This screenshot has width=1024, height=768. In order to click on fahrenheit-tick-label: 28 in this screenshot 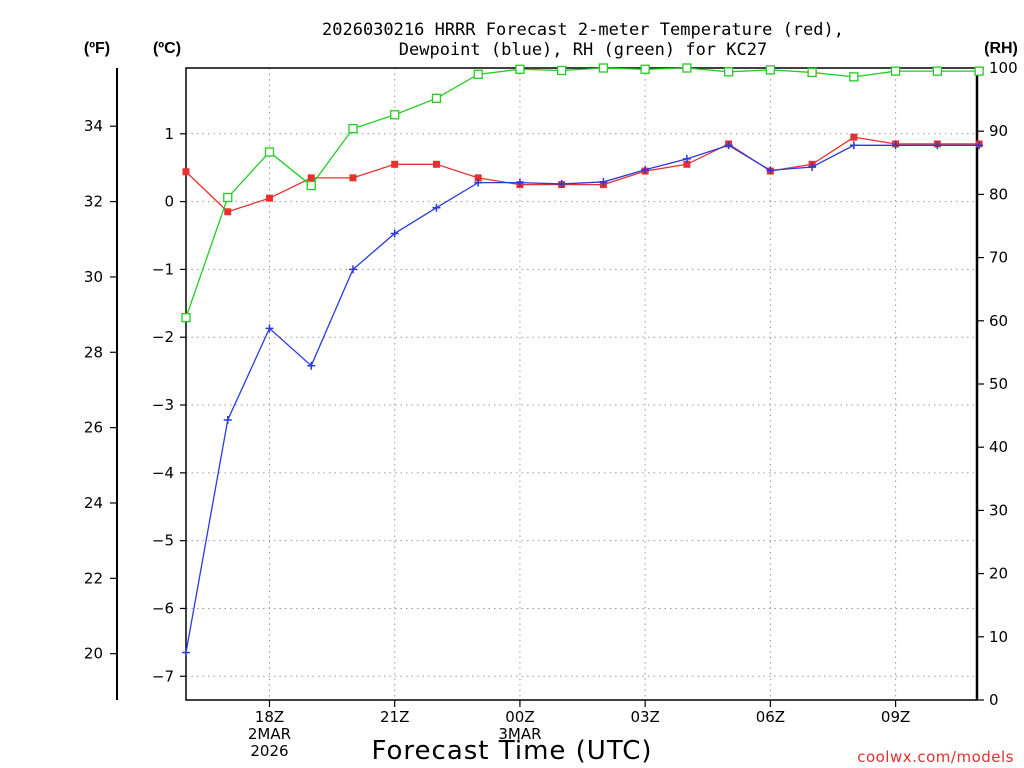, I will do `click(93, 352)`.